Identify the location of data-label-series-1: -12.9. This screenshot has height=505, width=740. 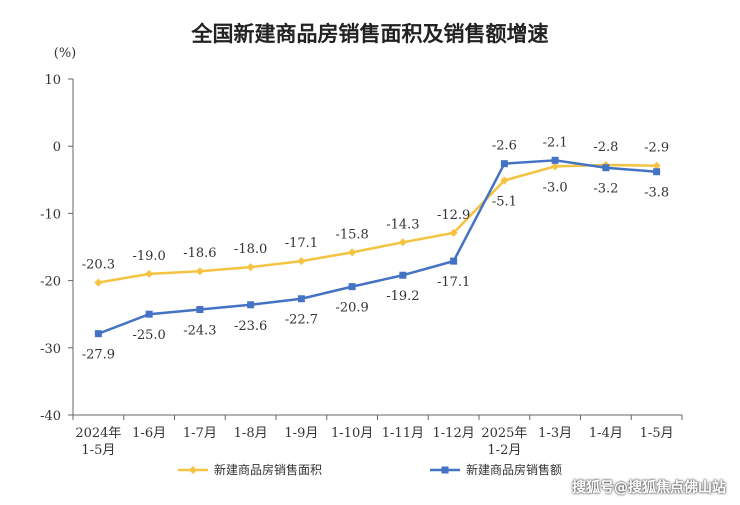
(453, 215).